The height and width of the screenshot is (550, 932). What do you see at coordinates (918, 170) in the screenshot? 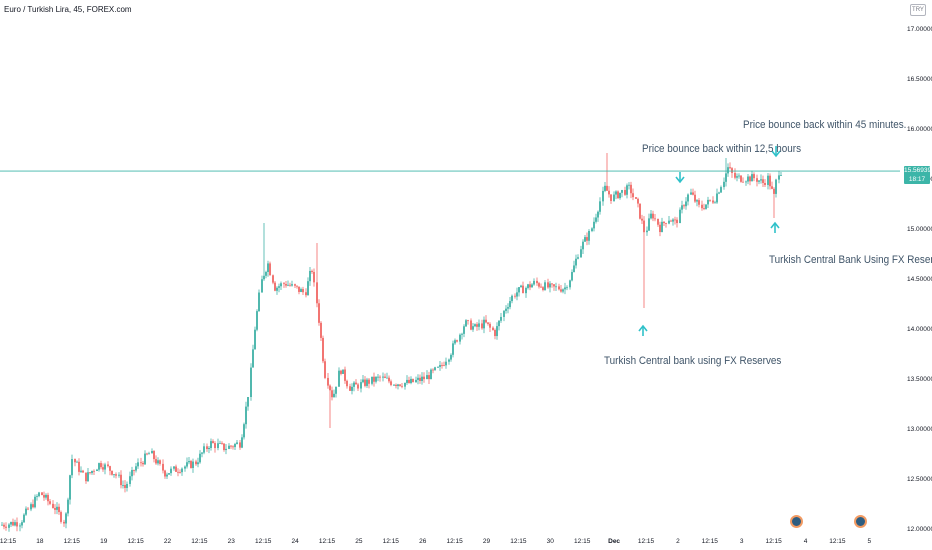
I see `last-price-value: 15.56939` at bounding box center [918, 170].